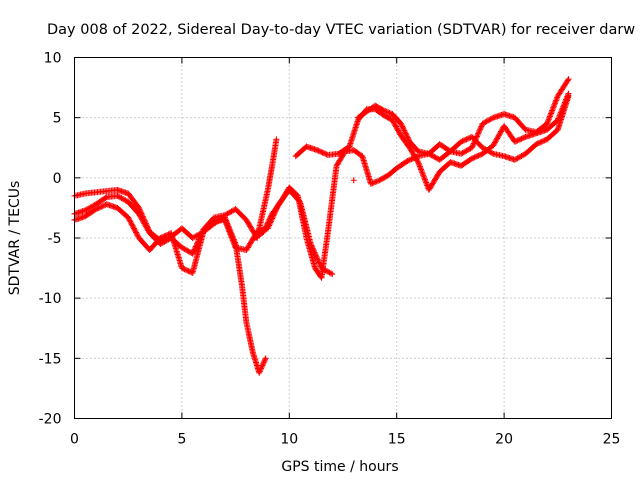 Image resolution: width=640 pixels, height=480 pixels. I want to click on y-tick-label-6: 10, so click(53, 59).